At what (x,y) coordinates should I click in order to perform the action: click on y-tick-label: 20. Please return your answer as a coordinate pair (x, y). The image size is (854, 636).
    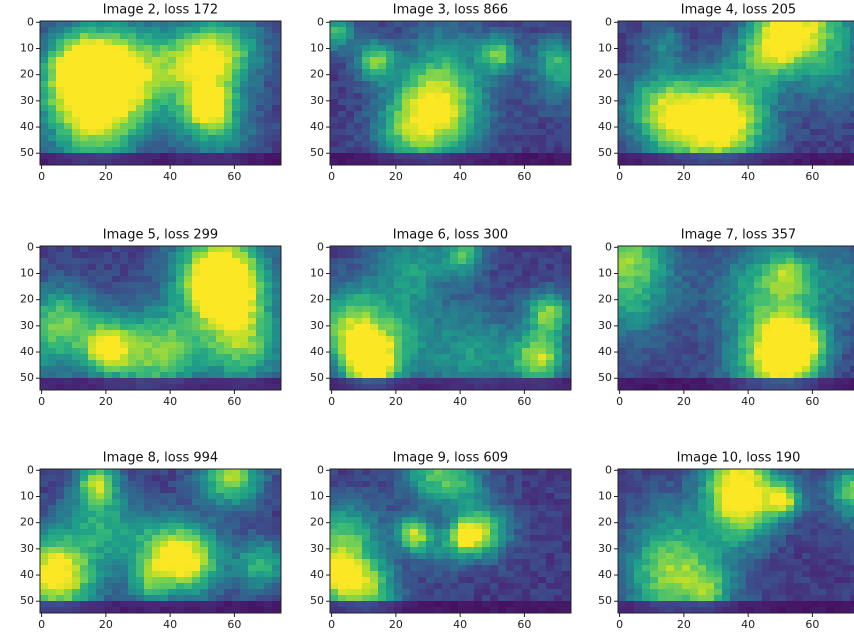
    Looking at the image, I should click on (27, 74).